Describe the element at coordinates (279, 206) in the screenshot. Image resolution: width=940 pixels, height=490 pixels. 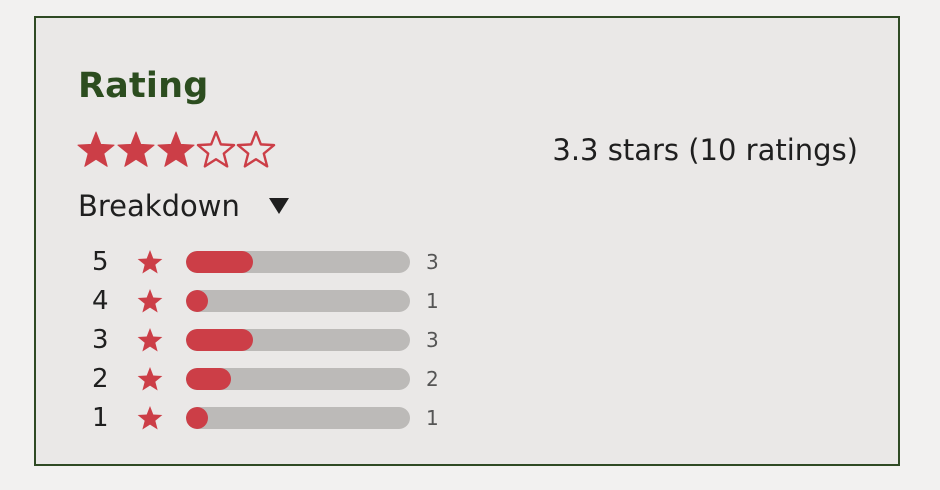
I see `triangle-down-icon` at that location.